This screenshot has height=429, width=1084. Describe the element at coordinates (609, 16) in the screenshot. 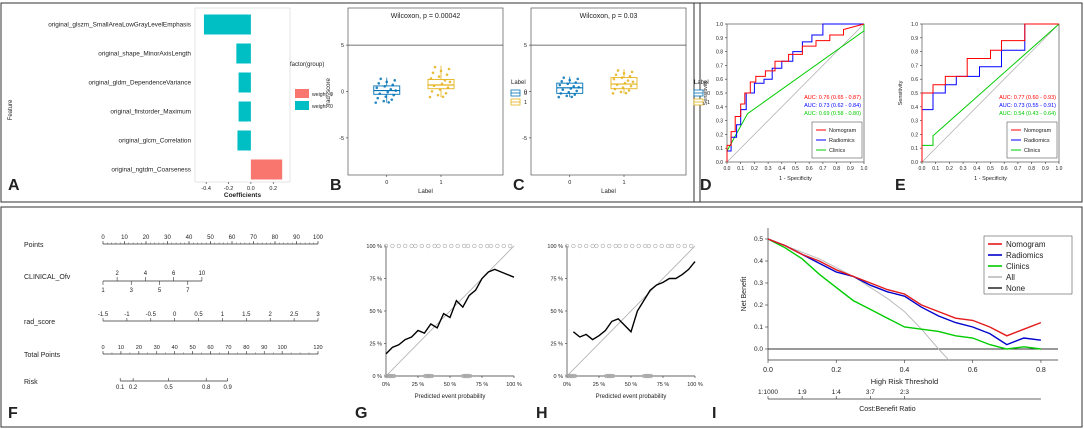

I see `panel-c-title: Wilcoxon, p = 0.03` at that location.